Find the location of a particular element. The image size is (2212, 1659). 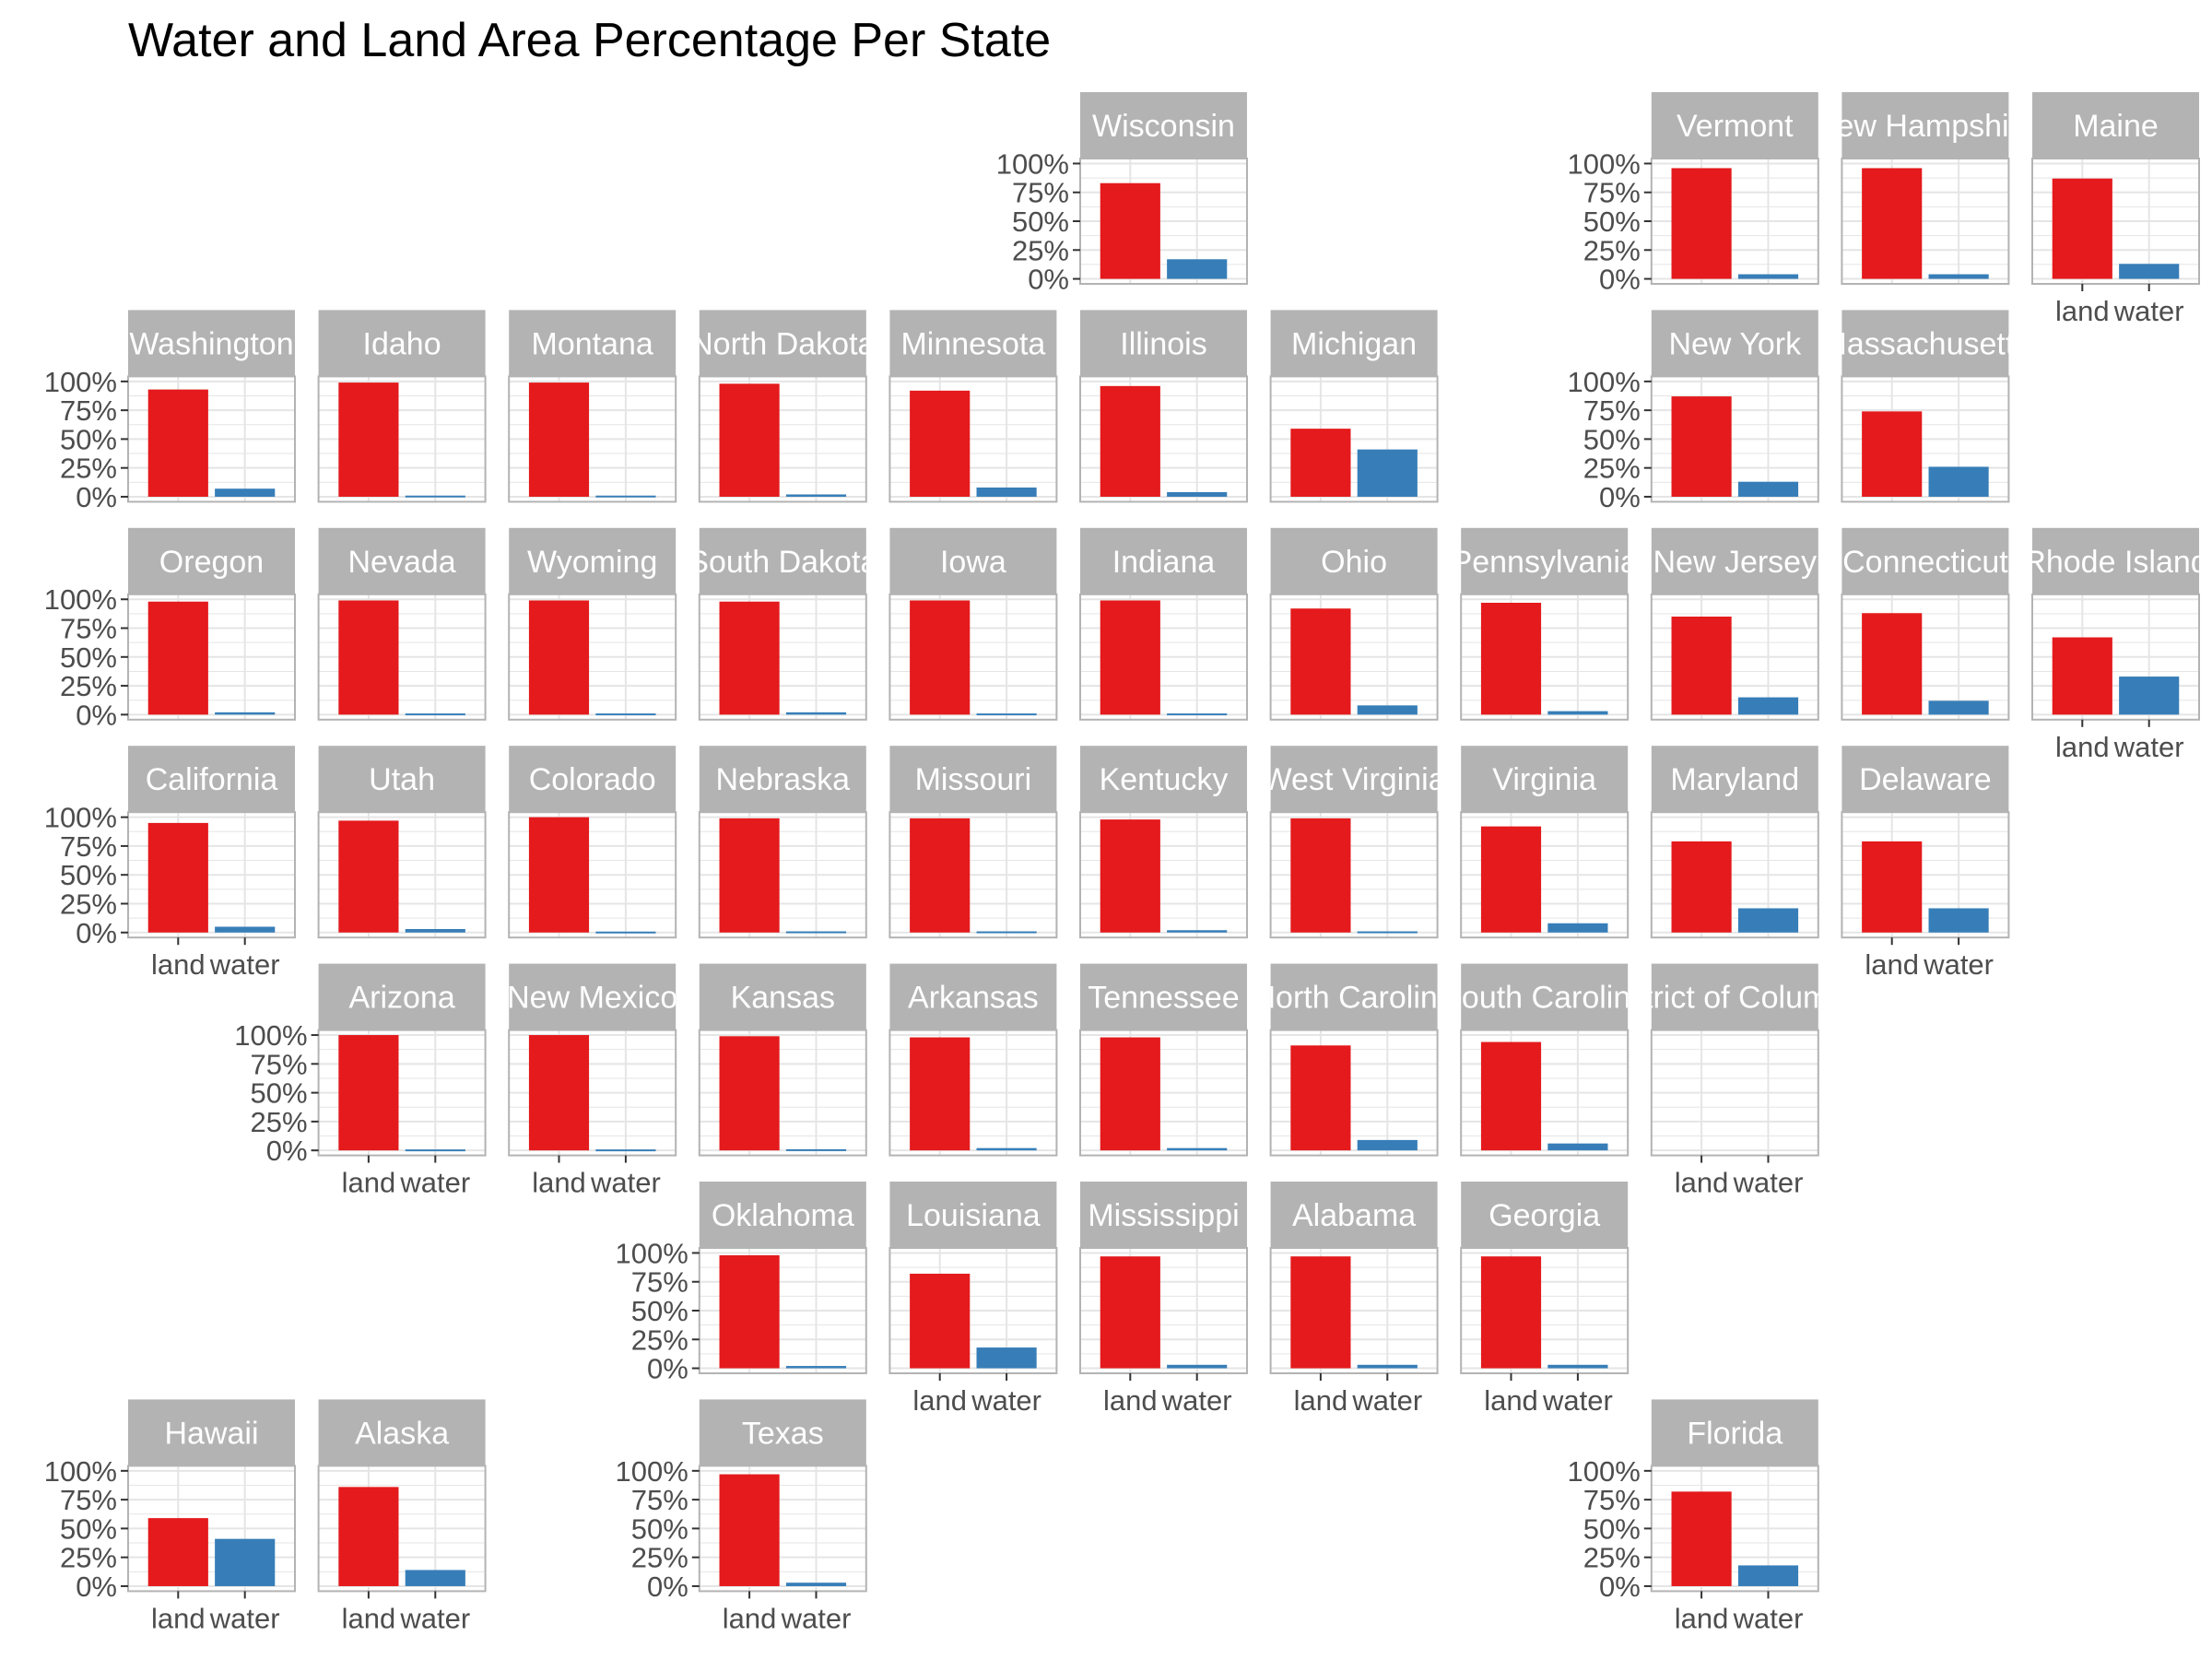

facet-north-dakota: North Dakota is located at coordinates (782, 406).